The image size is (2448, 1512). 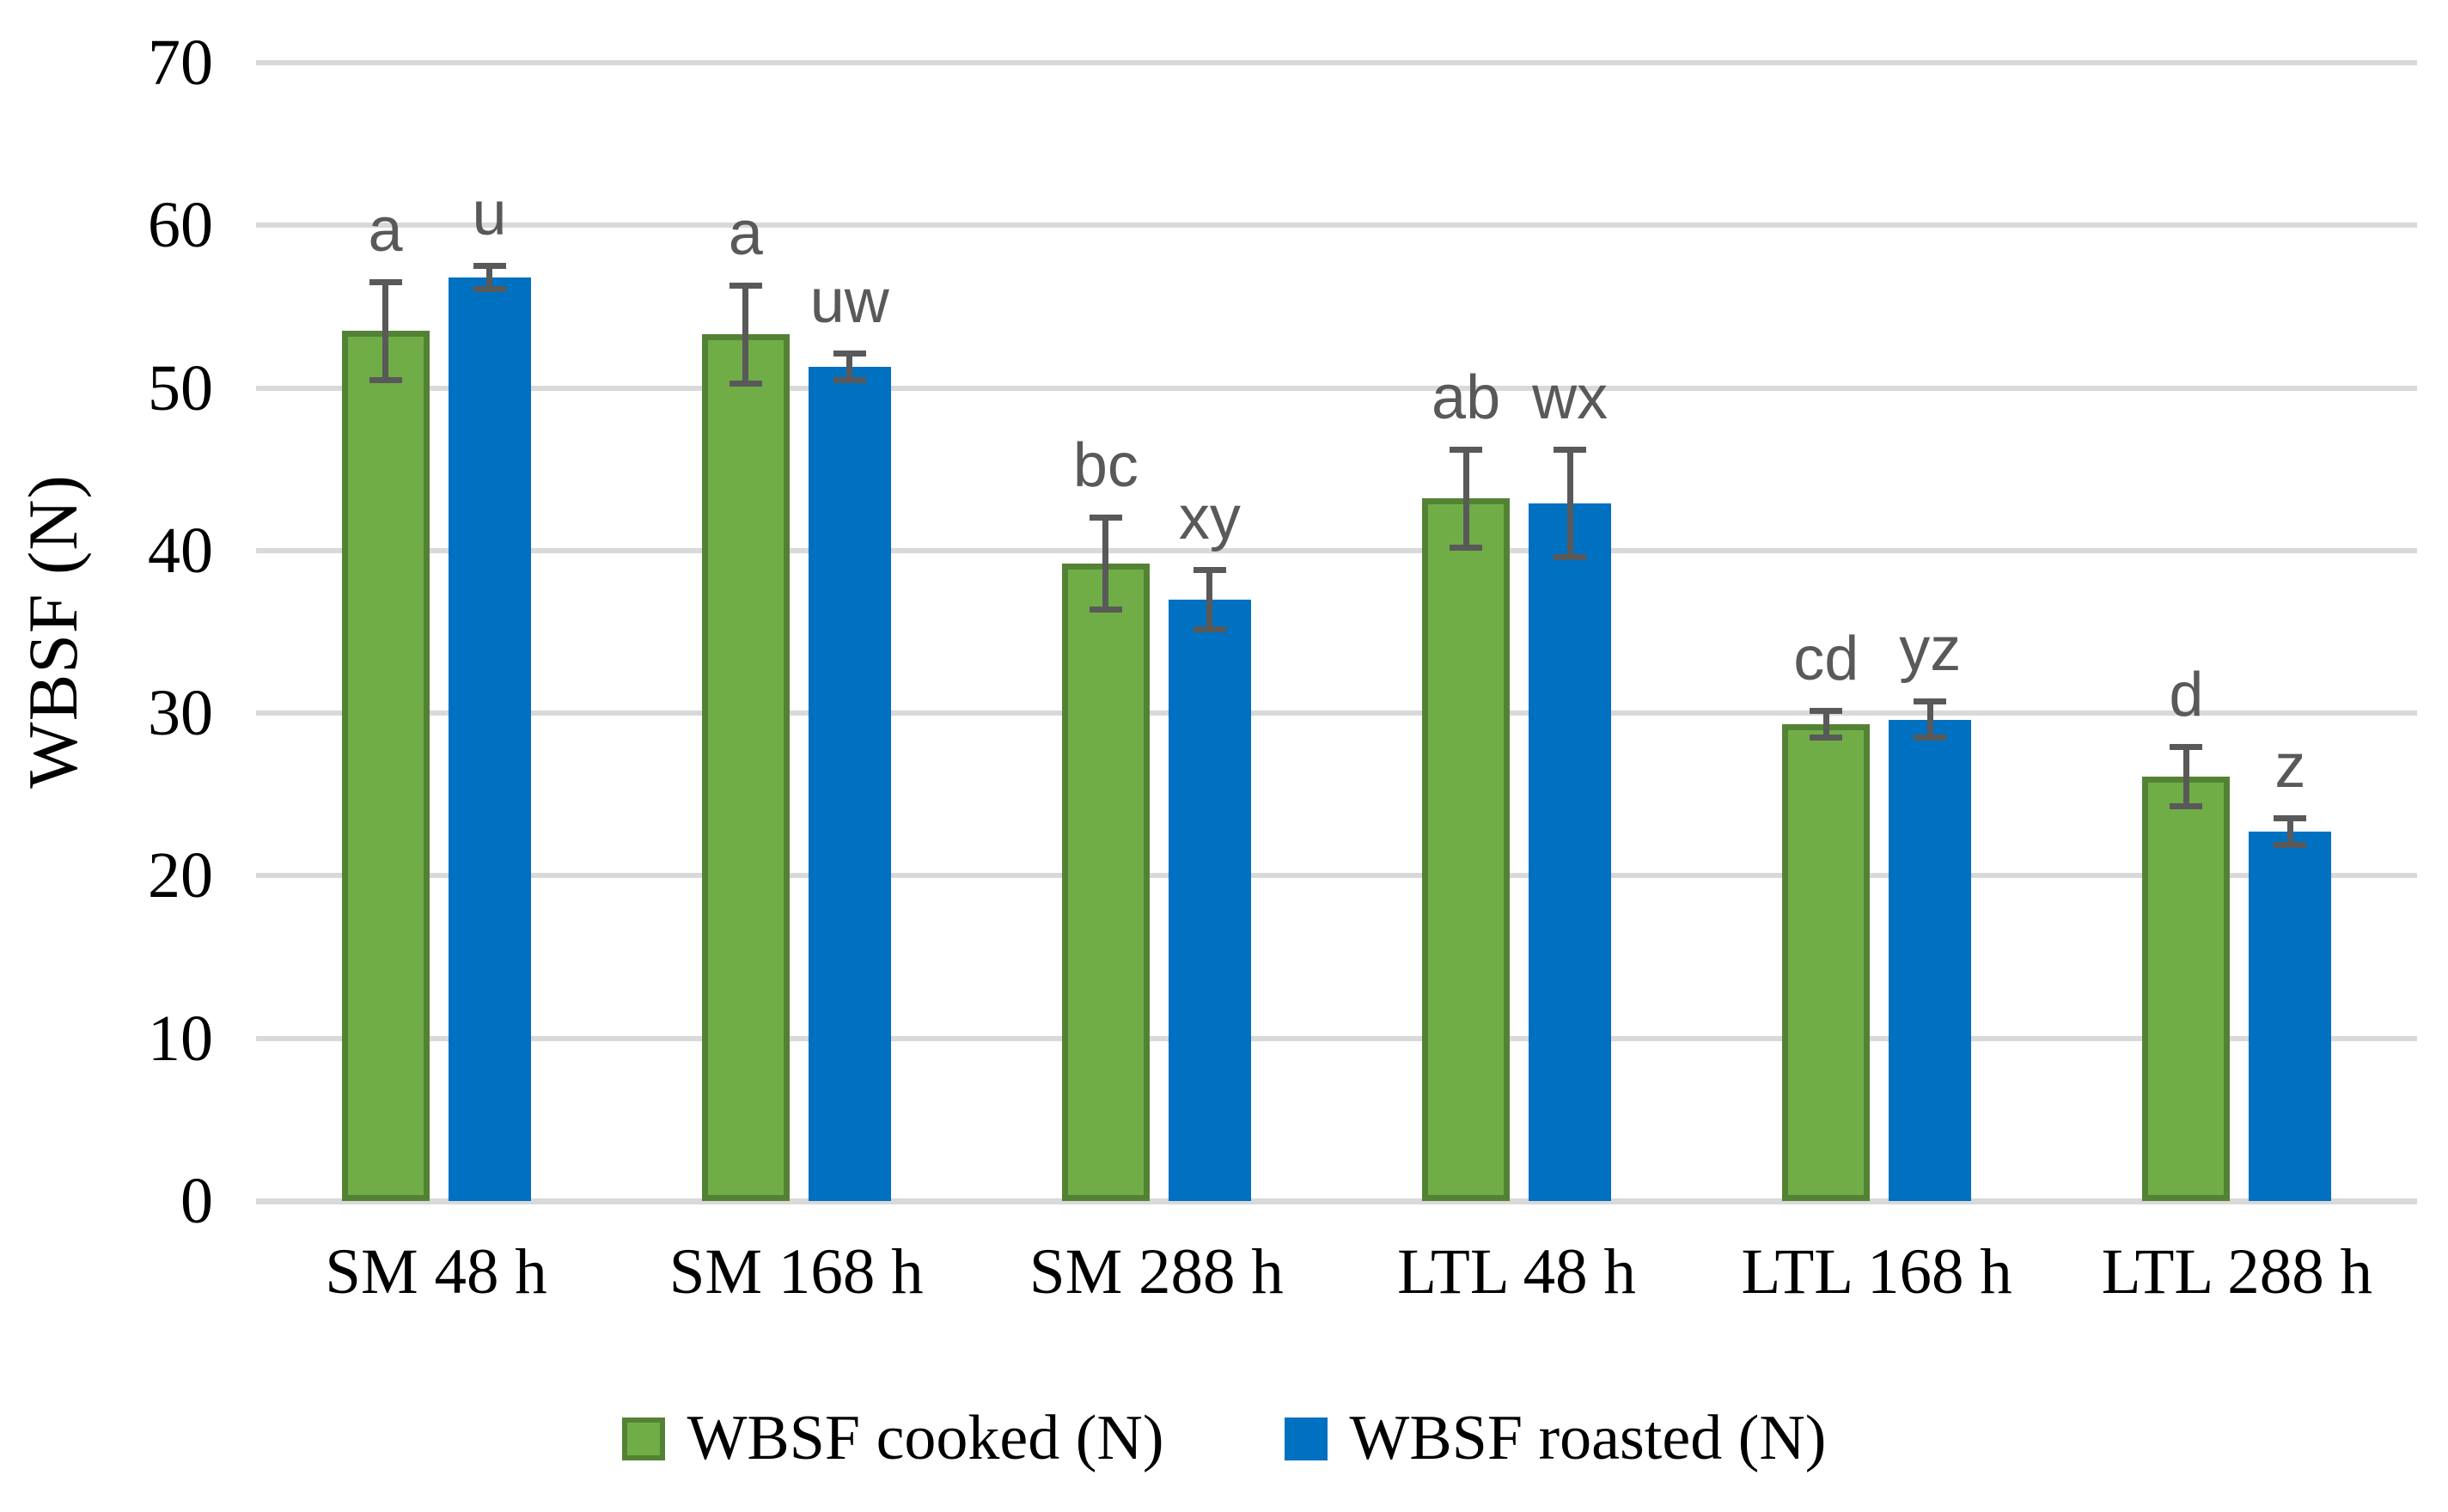 I want to click on y-tick-40: 40, so click(x=181, y=550).